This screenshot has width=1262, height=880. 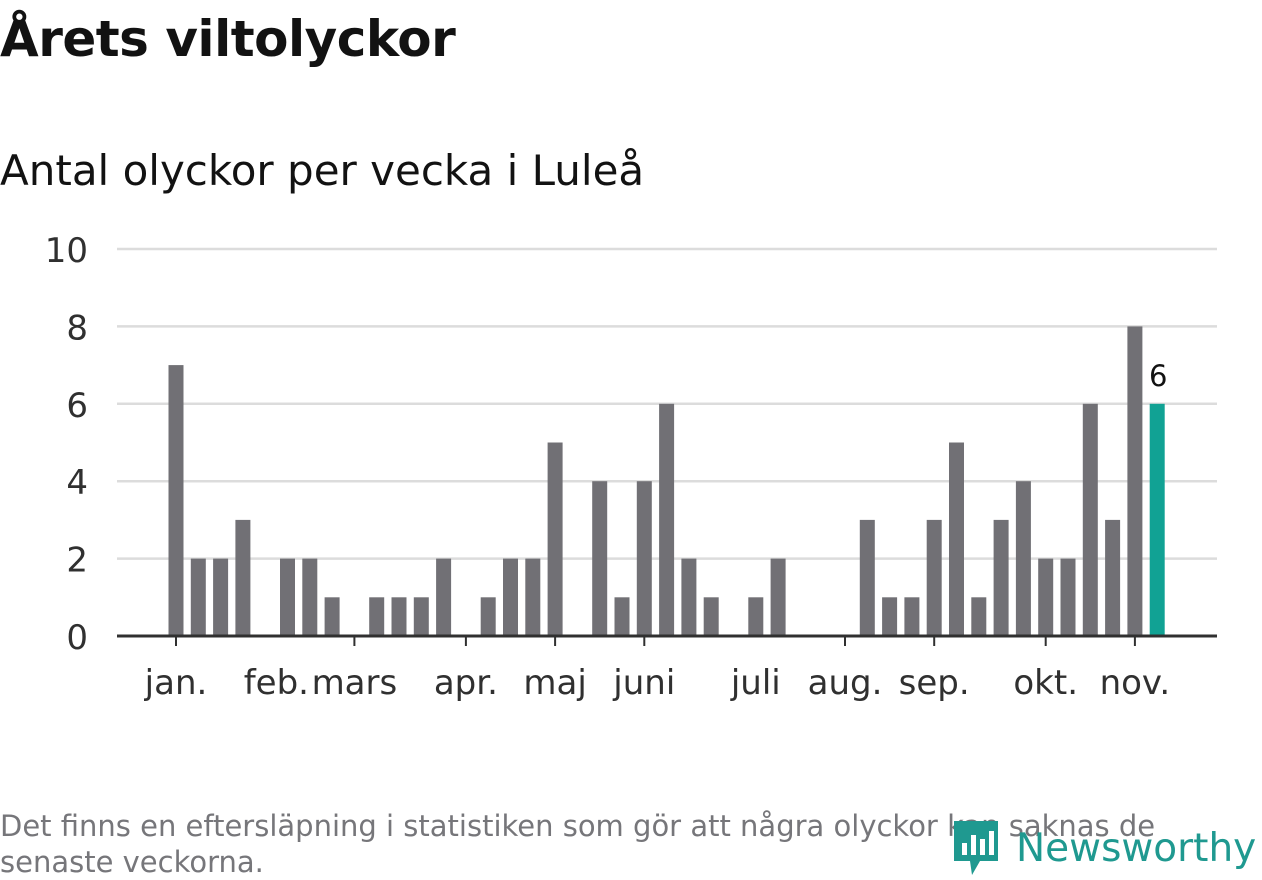 I want to click on chart-subtitle: Antal olyckor per vecka i Luleå, so click(x=322, y=170).